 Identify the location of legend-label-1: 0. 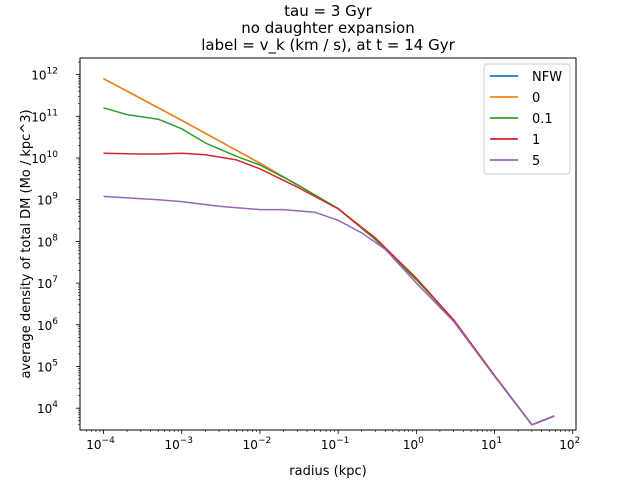
(536, 98).